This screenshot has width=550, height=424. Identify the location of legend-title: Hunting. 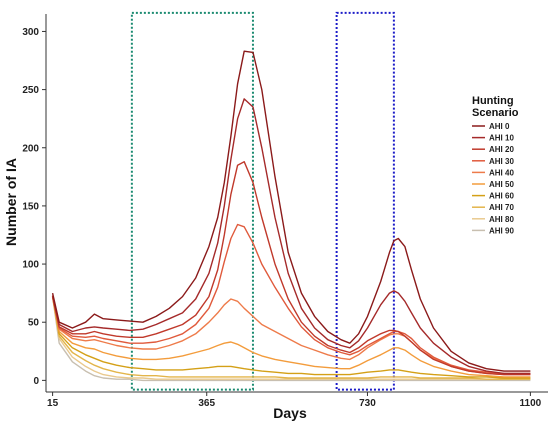
(493, 101).